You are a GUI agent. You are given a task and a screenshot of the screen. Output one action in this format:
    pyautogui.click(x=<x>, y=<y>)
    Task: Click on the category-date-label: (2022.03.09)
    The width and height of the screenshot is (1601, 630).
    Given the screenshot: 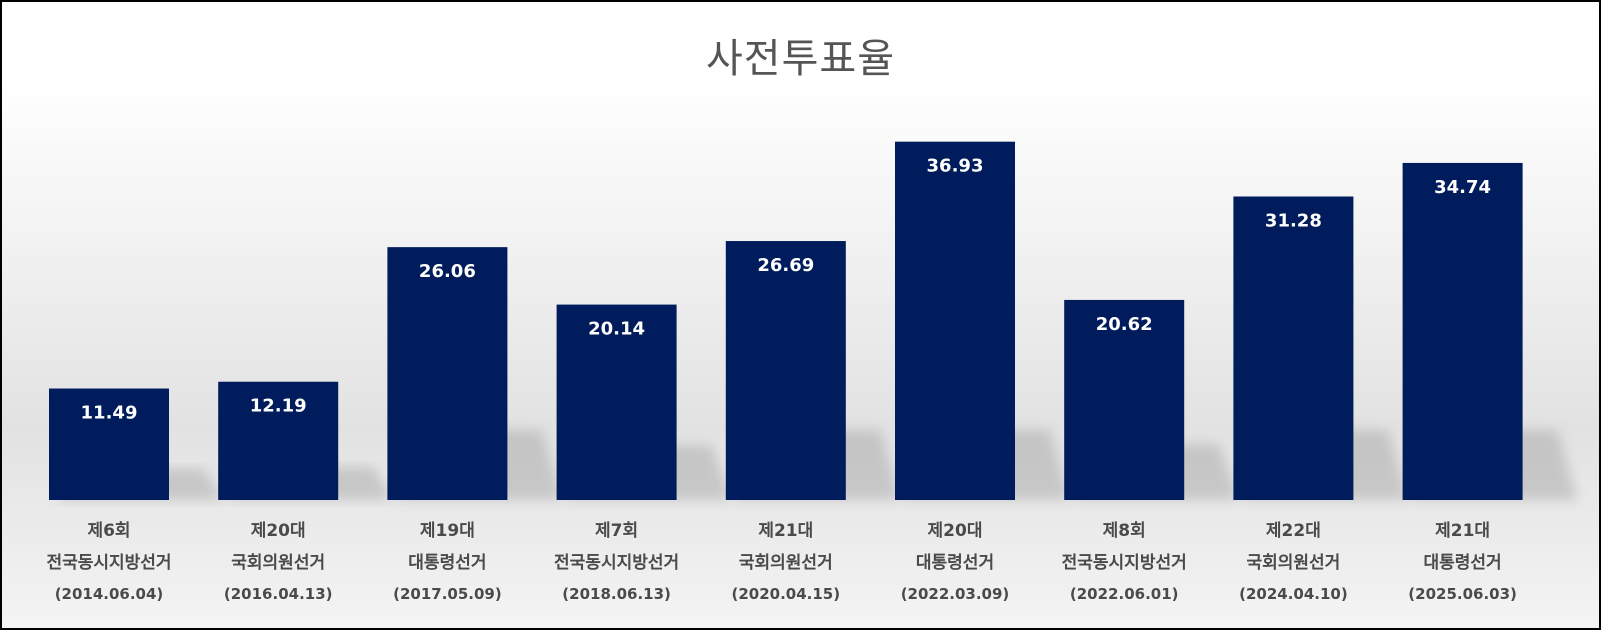 What is the action you would take?
    pyautogui.click(x=955, y=594)
    